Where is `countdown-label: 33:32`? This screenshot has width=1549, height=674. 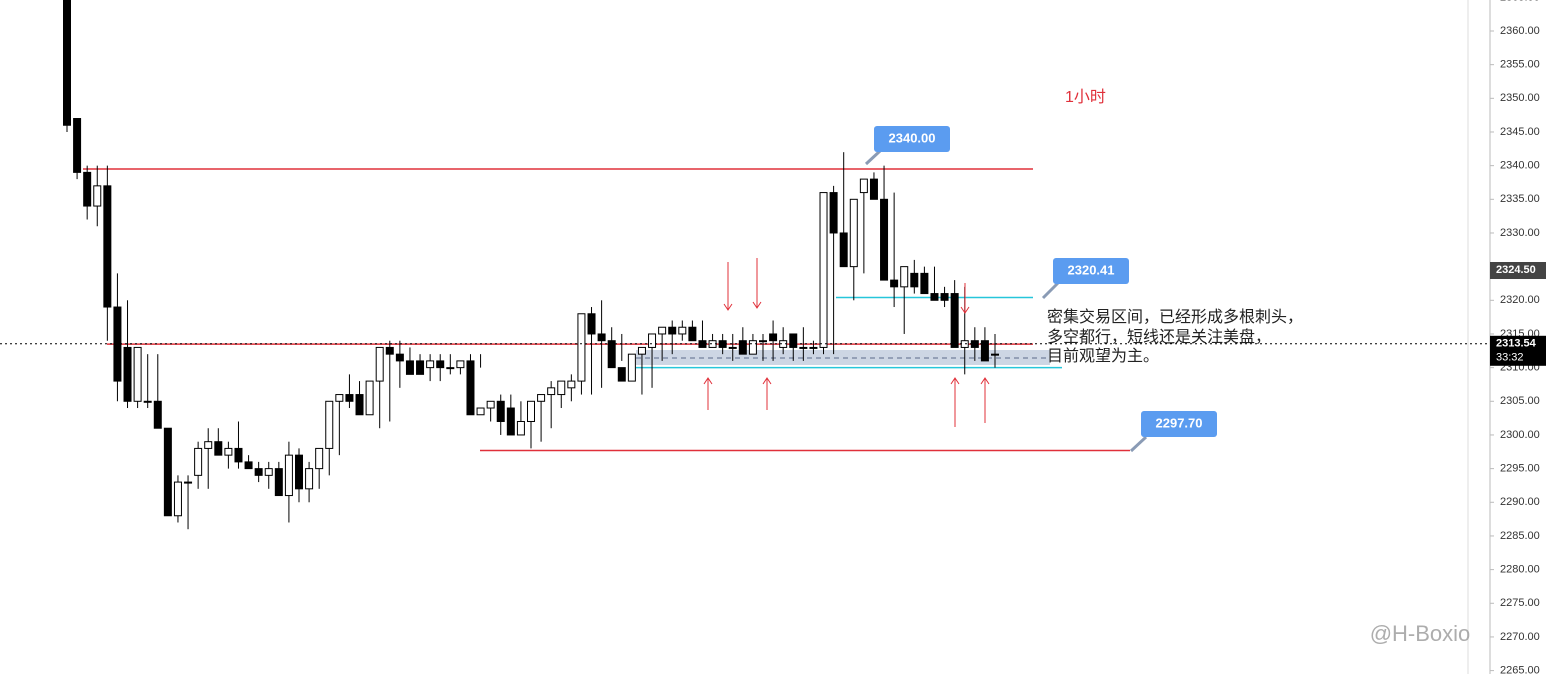 countdown-label: 33:32 is located at coordinates (1510, 358).